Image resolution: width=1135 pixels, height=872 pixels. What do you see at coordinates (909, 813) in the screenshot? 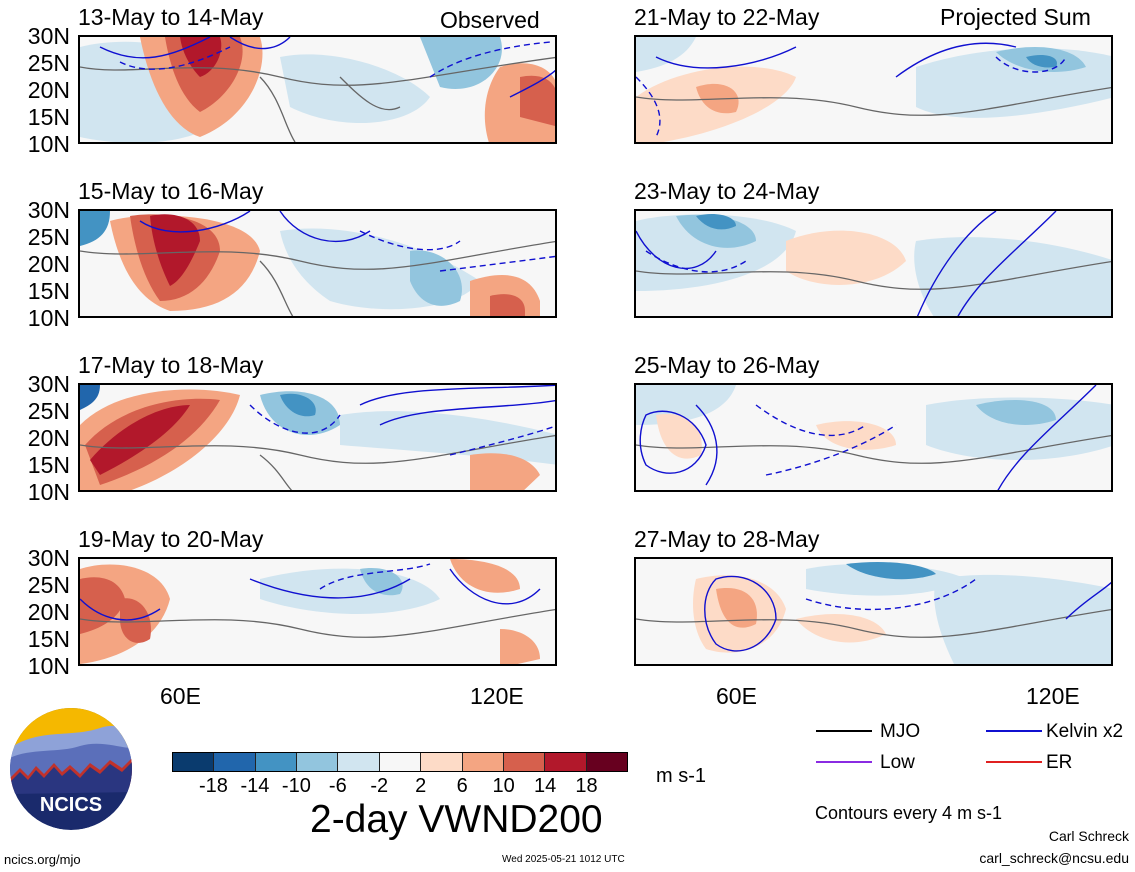
I see `contour-note: Contours every 4 m s-1` at bounding box center [909, 813].